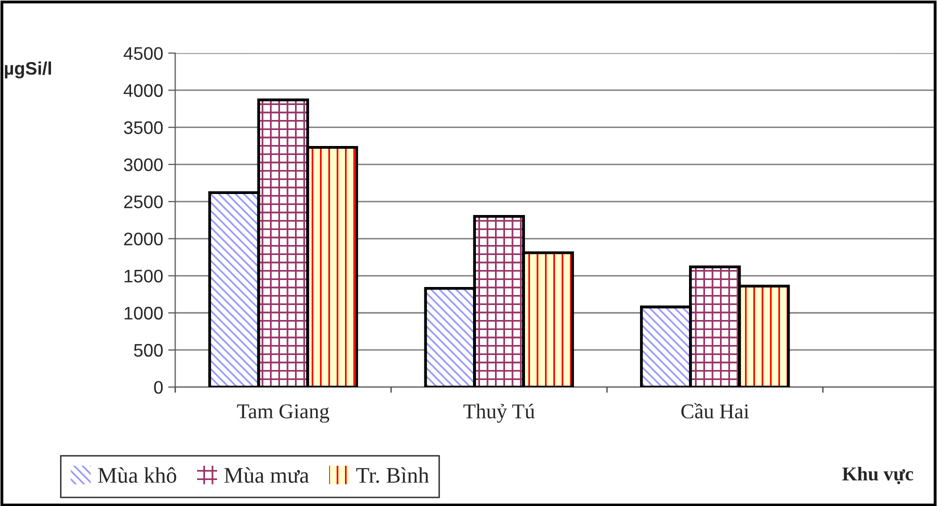 The width and height of the screenshot is (937, 506). Describe the element at coordinates (143, 127) in the screenshot. I see `y-tick-label: 3500` at that location.